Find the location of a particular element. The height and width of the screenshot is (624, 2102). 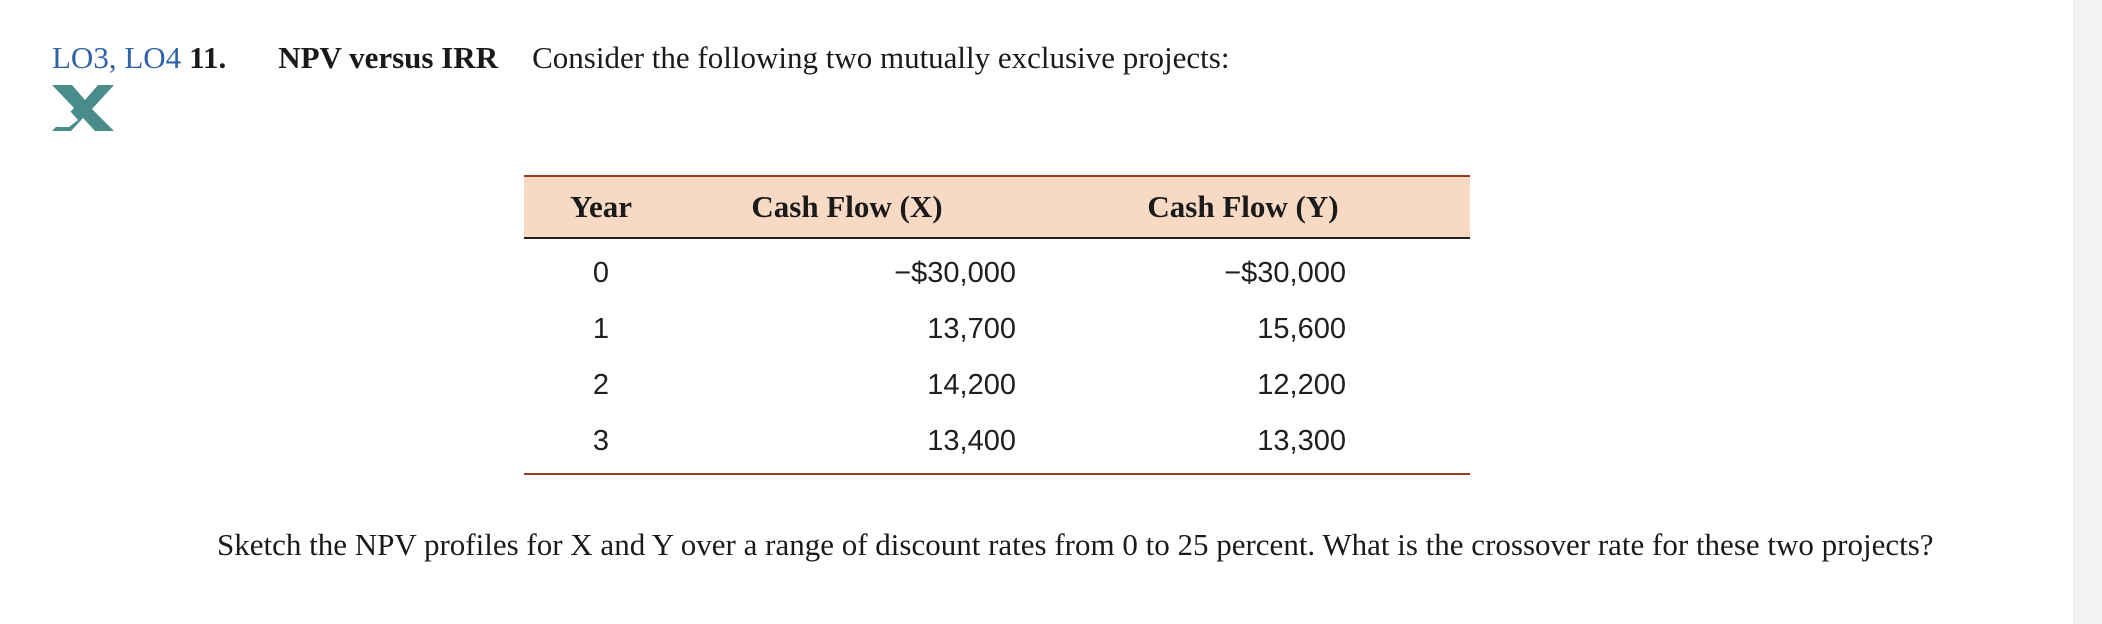

table-row: 0 −$30,000 −$30,000 is located at coordinates (997, 269).